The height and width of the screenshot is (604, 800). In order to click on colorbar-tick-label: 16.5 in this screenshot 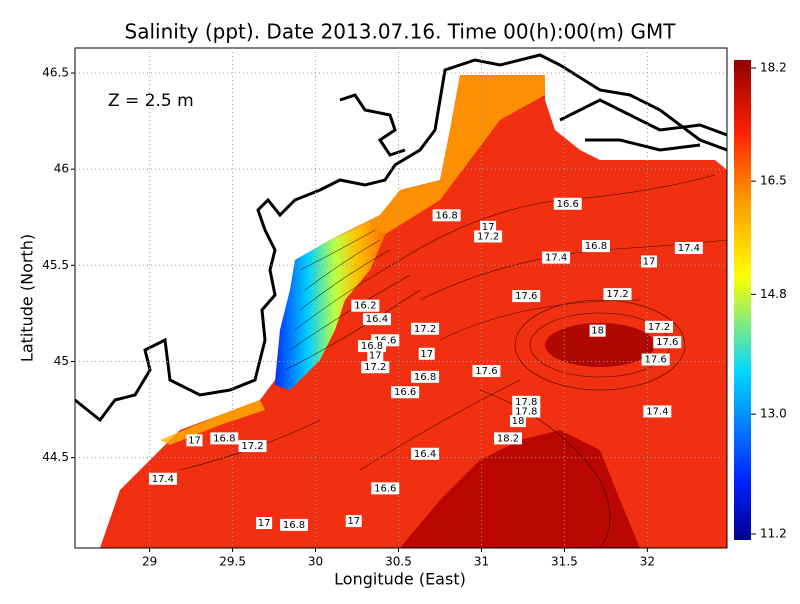, I will do `click(773, 181)`.